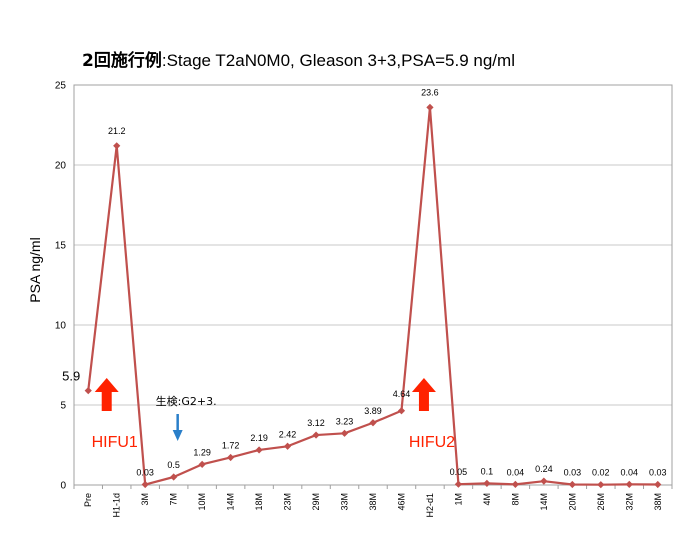 Image resolution: width=700 pixels, height=554 pixels. What do you see at coordinates (345, 502) in the screenshot?
I see `x-tick-label: 33M` at bounding box center [345, 502].